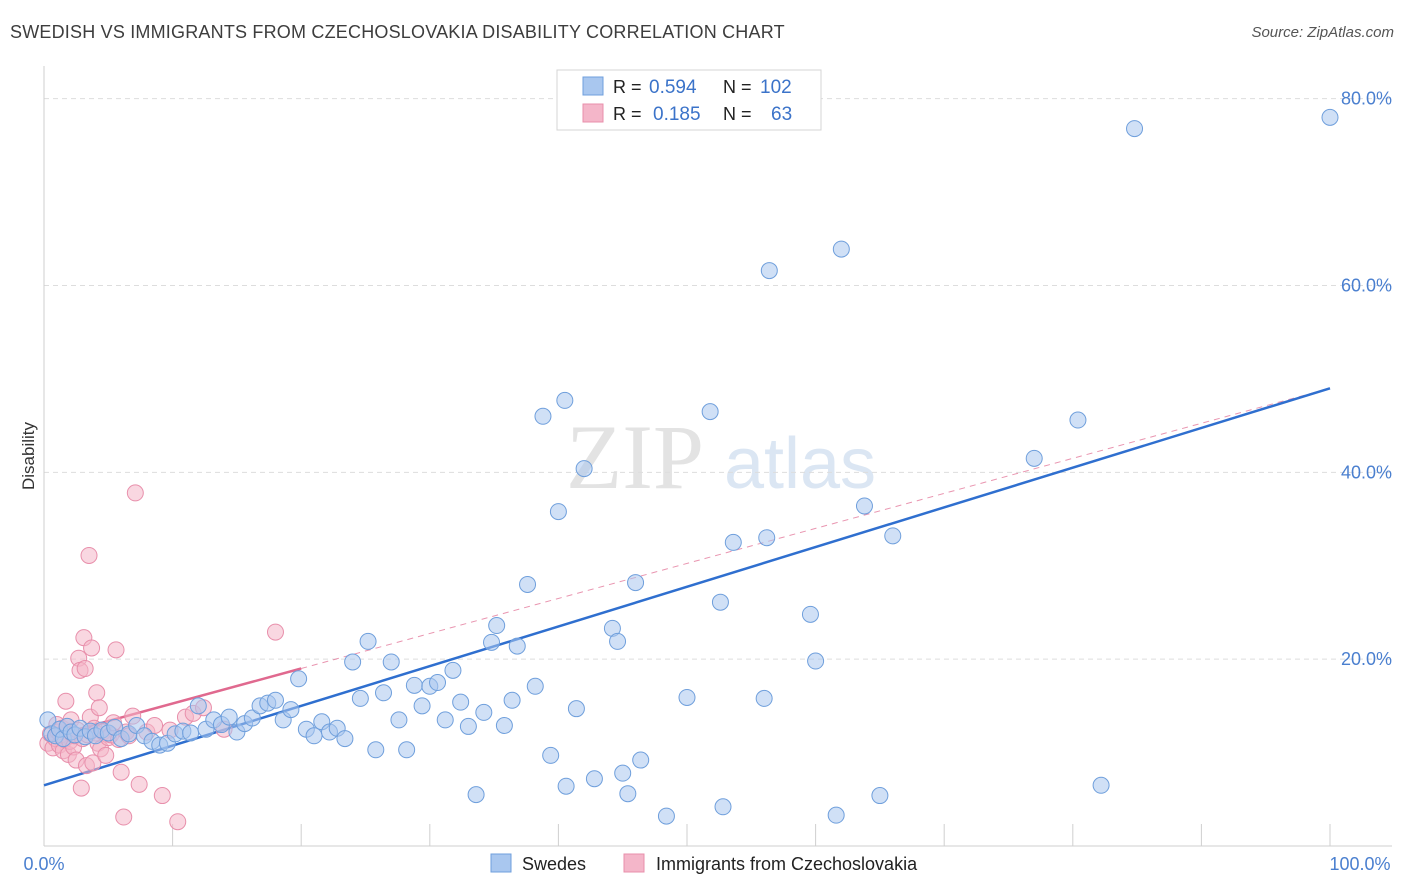 The width and height of the screenshot is (1406, 892). I want to click on stats-n-label-pink: N =, so click(737, 114).